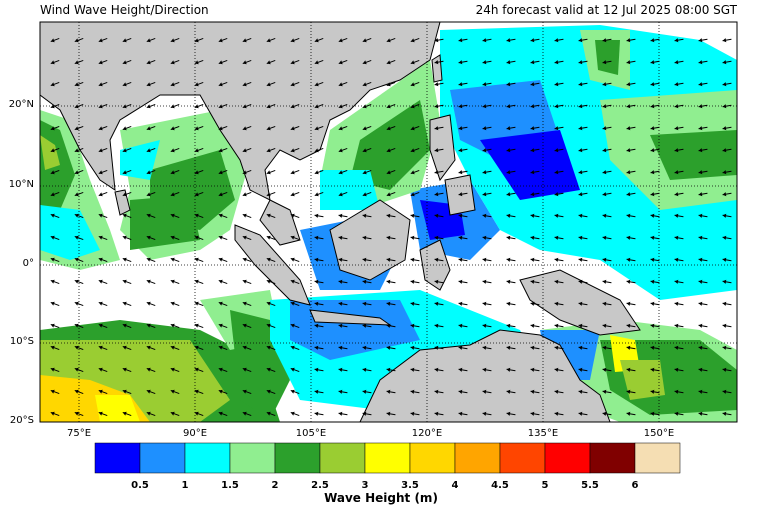 The height and width of the screenshot is (508, 762). Describe the element at coordinates (195, 433) in the screenshot. I see `lon-label-90e: 90°E` at that location.